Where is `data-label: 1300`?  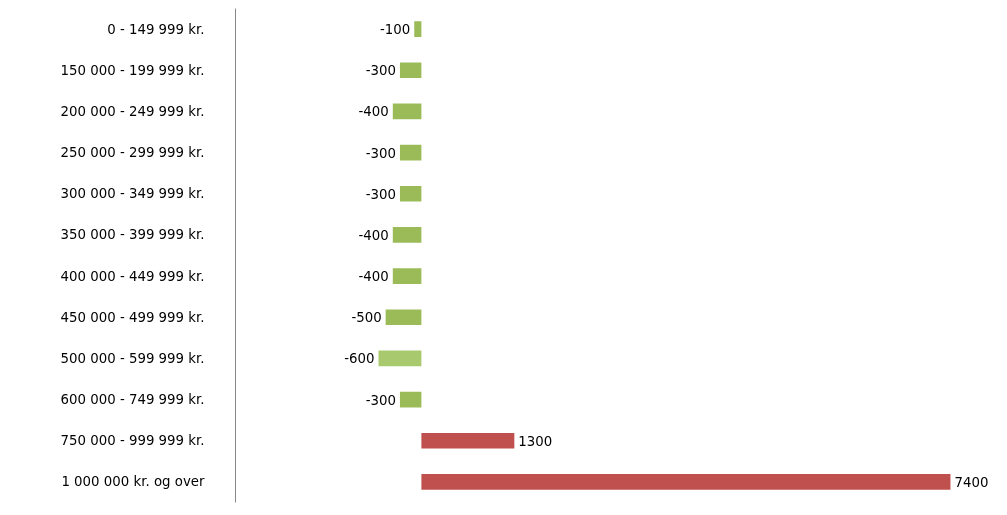 data-label: 1300 is located at coordinates (535, 441).